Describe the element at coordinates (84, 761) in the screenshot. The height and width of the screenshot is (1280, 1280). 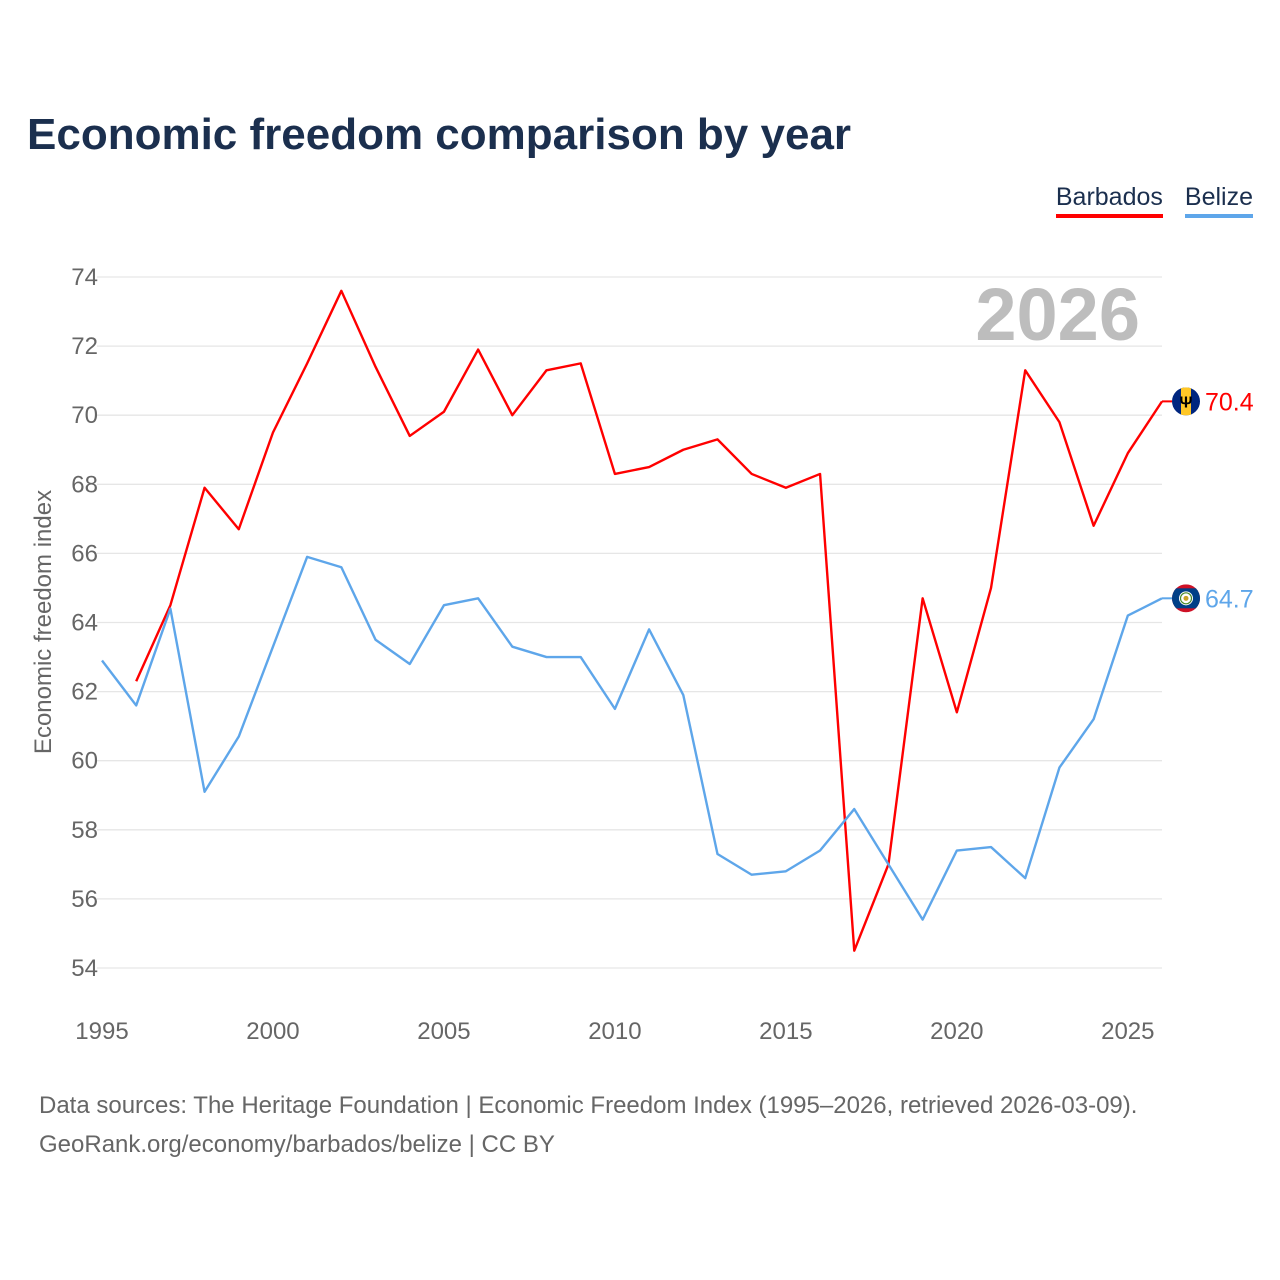
I see `y-tick-label: 60` at that location.